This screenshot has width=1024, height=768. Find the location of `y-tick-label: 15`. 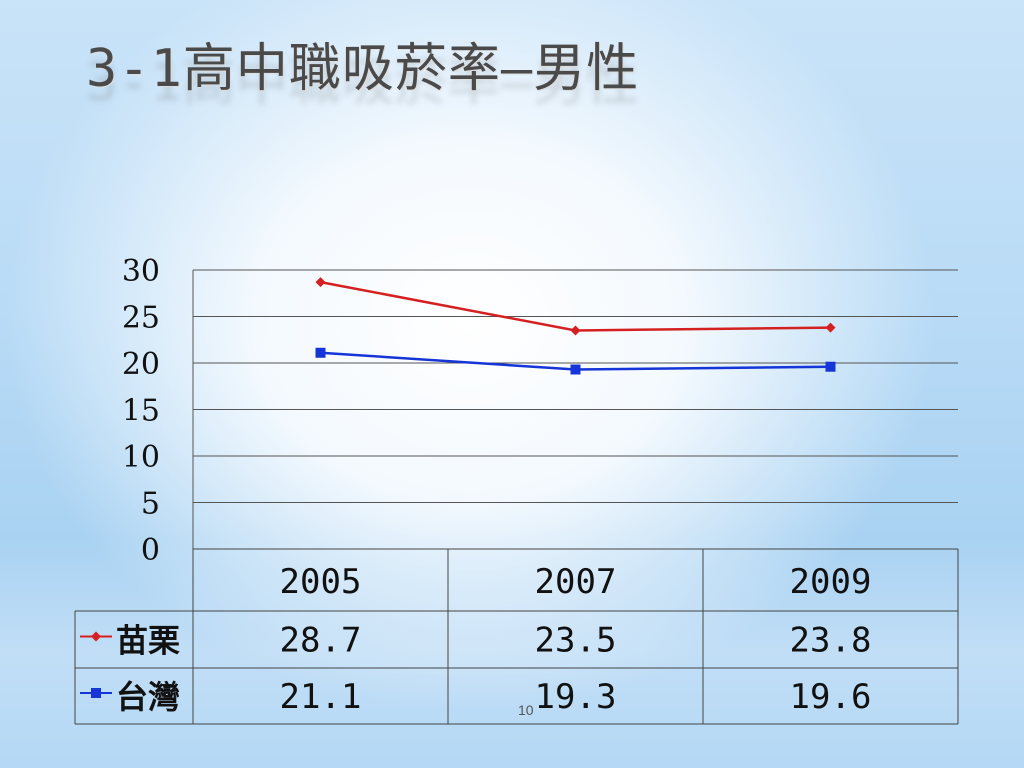

y-tick-label: 15 is located at coordinates (141, 411).